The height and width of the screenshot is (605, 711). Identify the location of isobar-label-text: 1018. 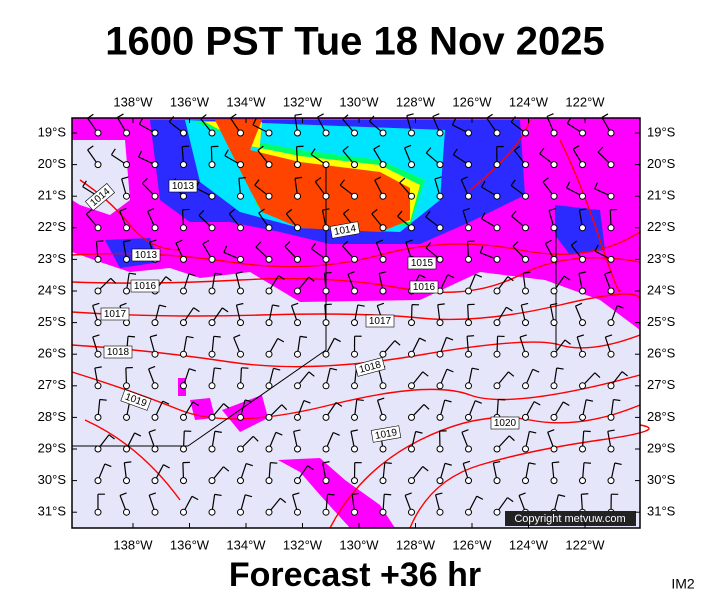
(118, 352).